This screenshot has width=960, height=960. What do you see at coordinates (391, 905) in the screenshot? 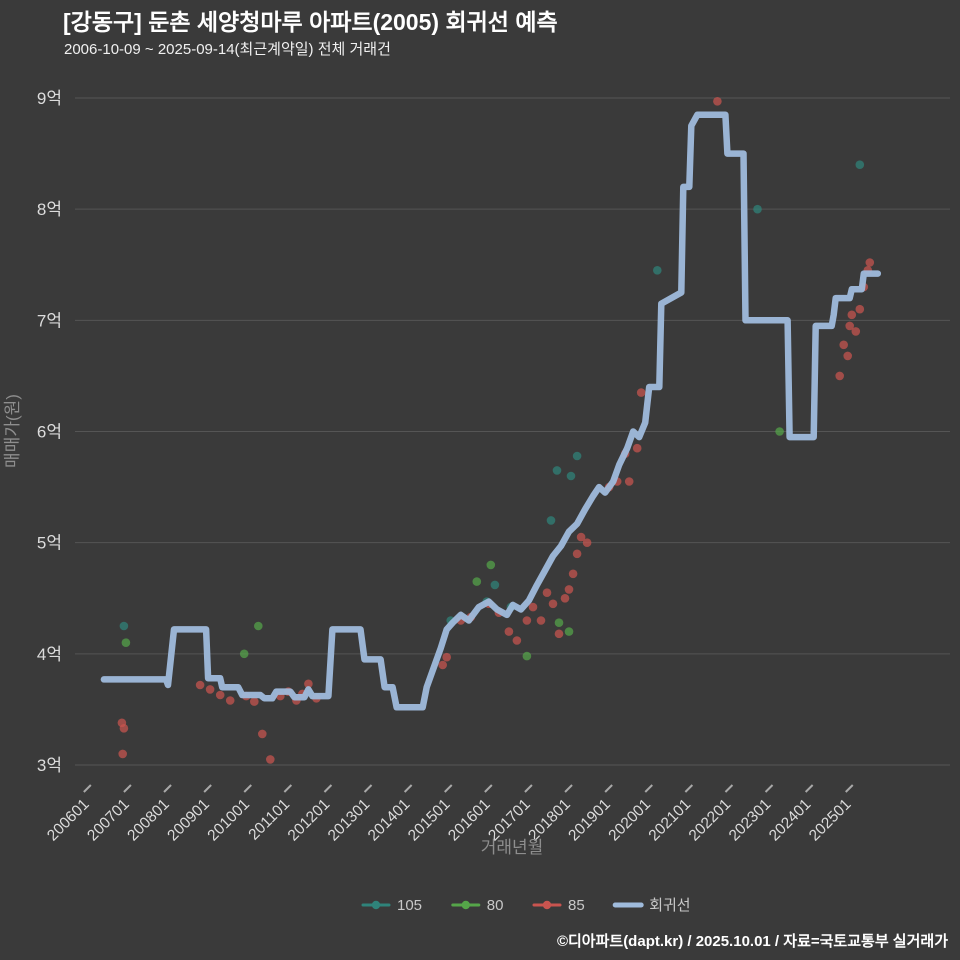
I see `legend-item-105: 105` at bounding box center [391, 905].